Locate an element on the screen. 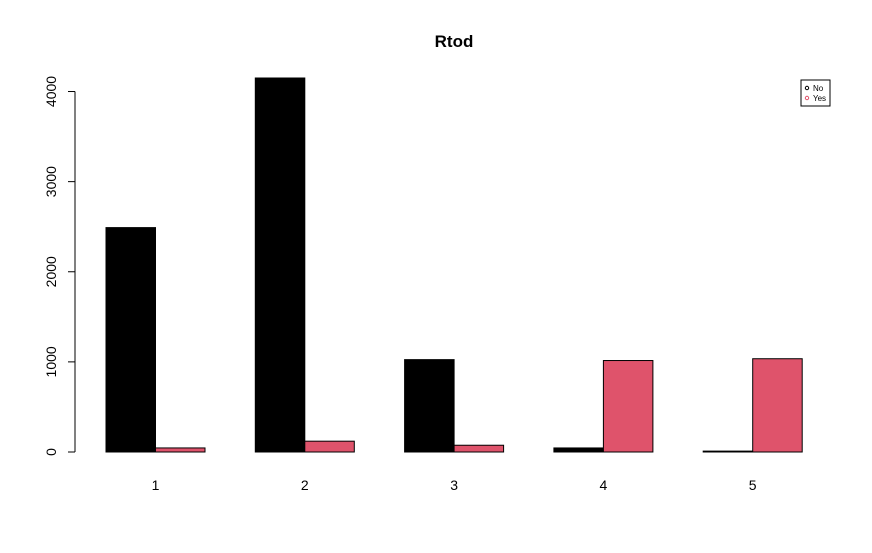  x-axis-labels: 1 2 3 4 5 is located at coordinates (454, 485).